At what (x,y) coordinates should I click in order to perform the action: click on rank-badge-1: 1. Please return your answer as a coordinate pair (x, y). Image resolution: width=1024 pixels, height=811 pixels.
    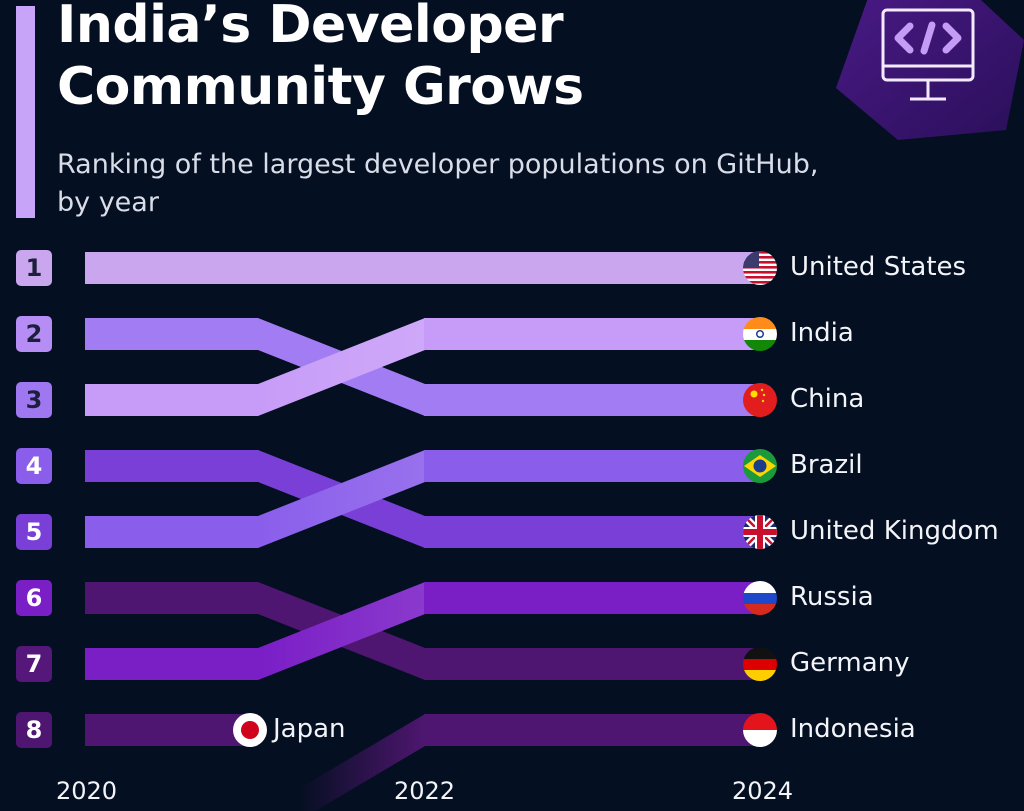
    Looking at the image, I should click on (34, 268).